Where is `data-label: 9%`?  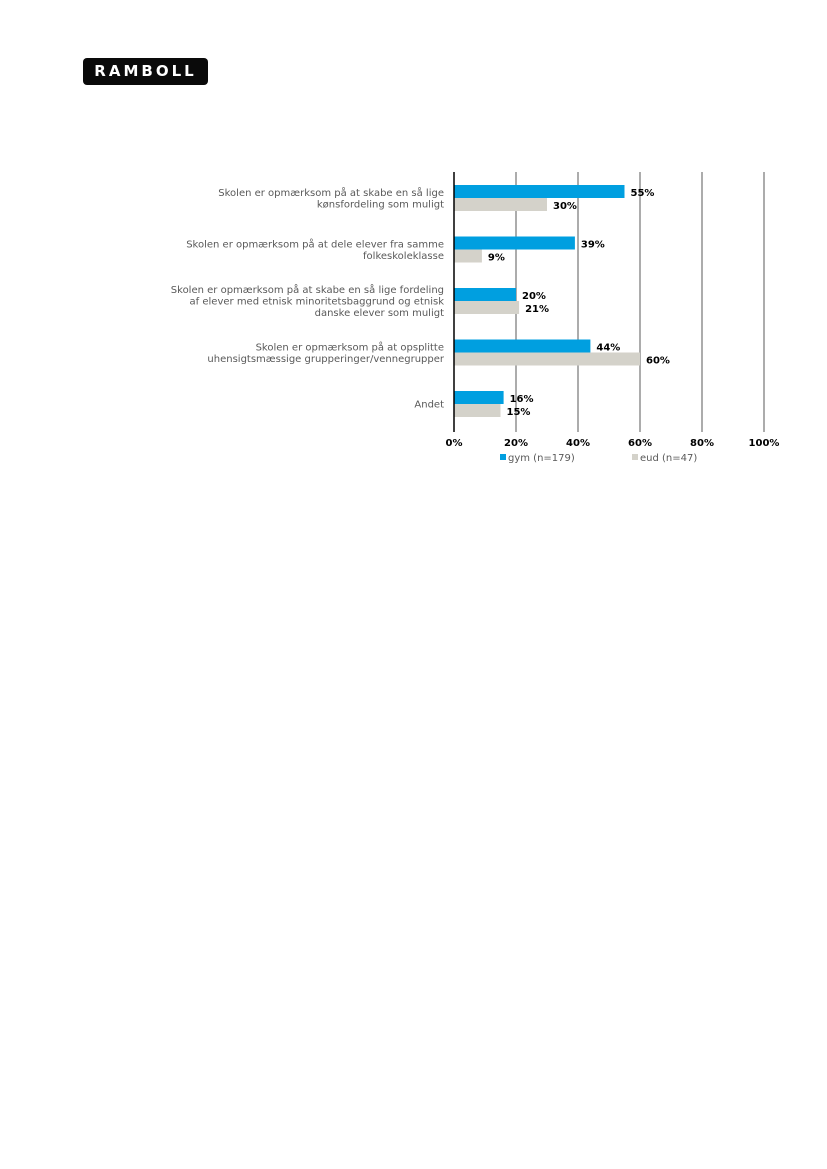
data-label: 9% is located at coordinates (496, 258).